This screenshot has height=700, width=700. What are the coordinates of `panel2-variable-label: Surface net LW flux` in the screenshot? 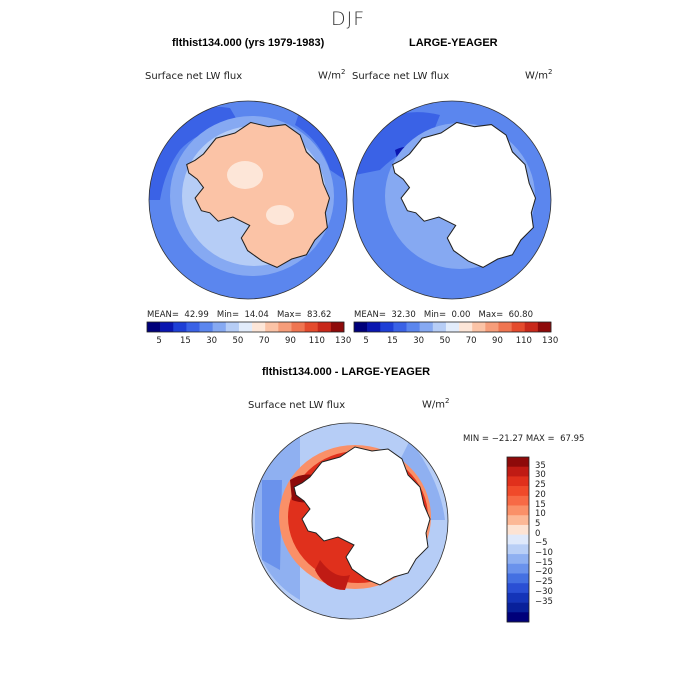 It's located at (401, 76).